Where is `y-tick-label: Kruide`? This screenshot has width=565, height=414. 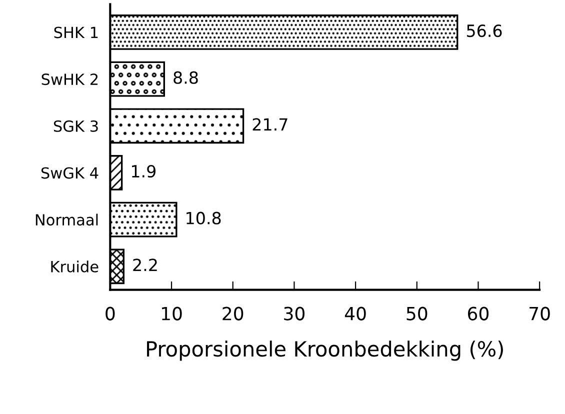
y-tick-label: Kruide is located at coordinates (74, 266).